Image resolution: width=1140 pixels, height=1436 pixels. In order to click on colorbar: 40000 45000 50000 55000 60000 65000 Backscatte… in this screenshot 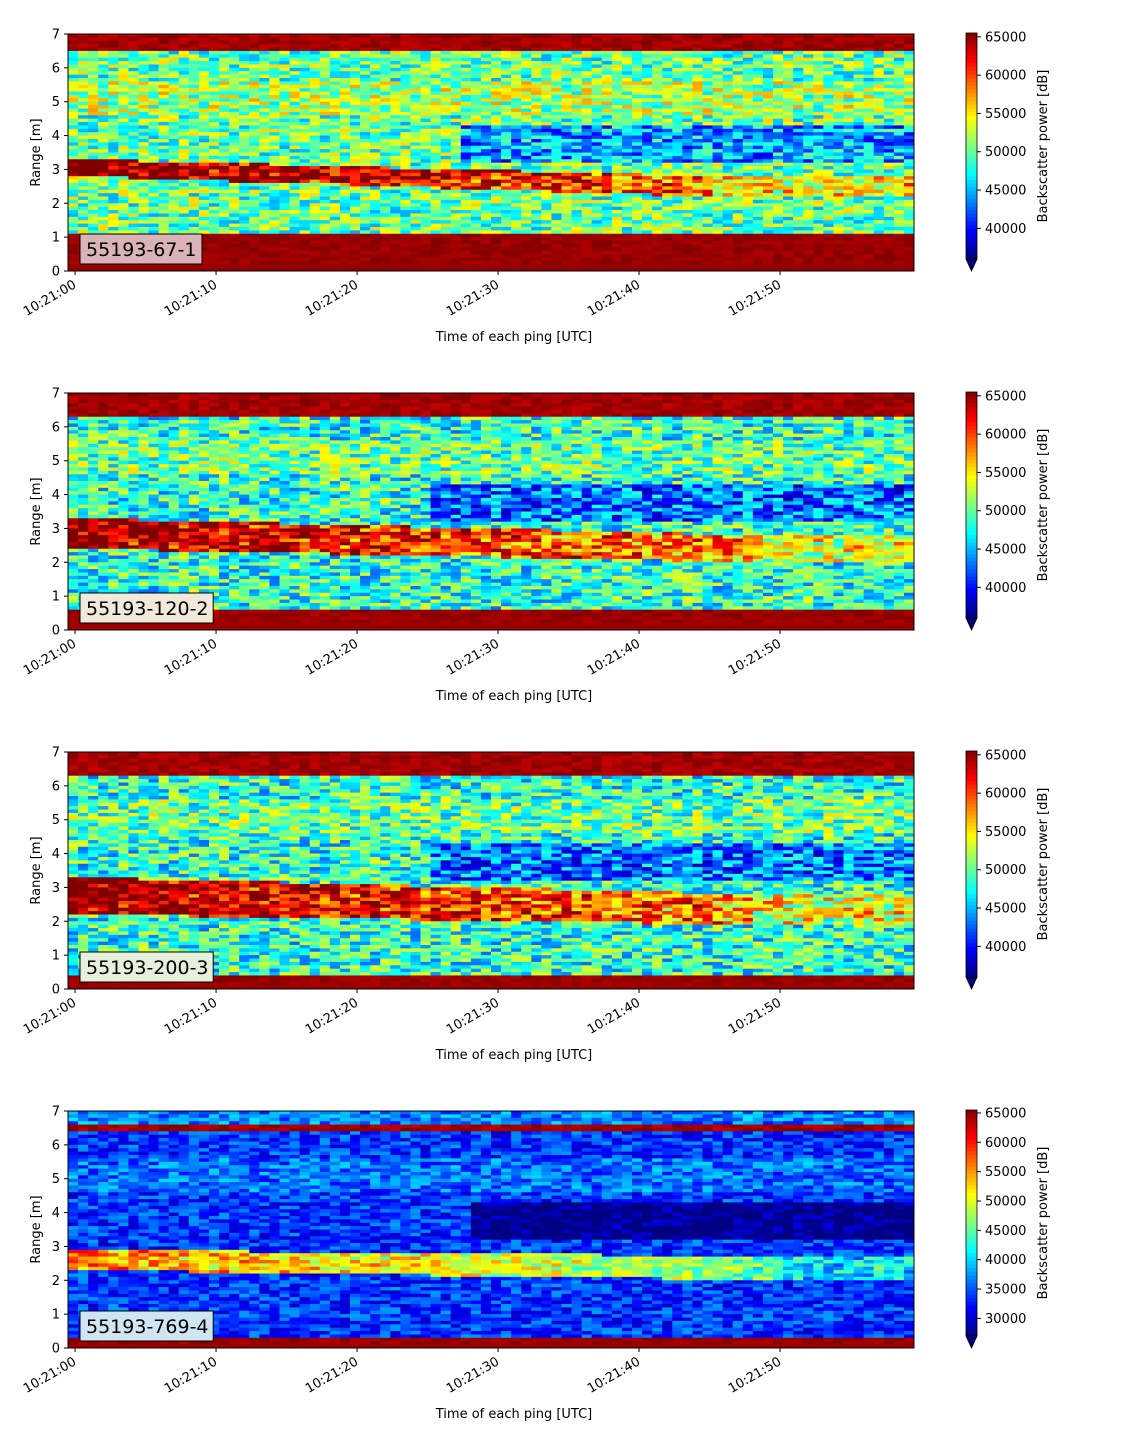, I will do `click(1008, 150)`.